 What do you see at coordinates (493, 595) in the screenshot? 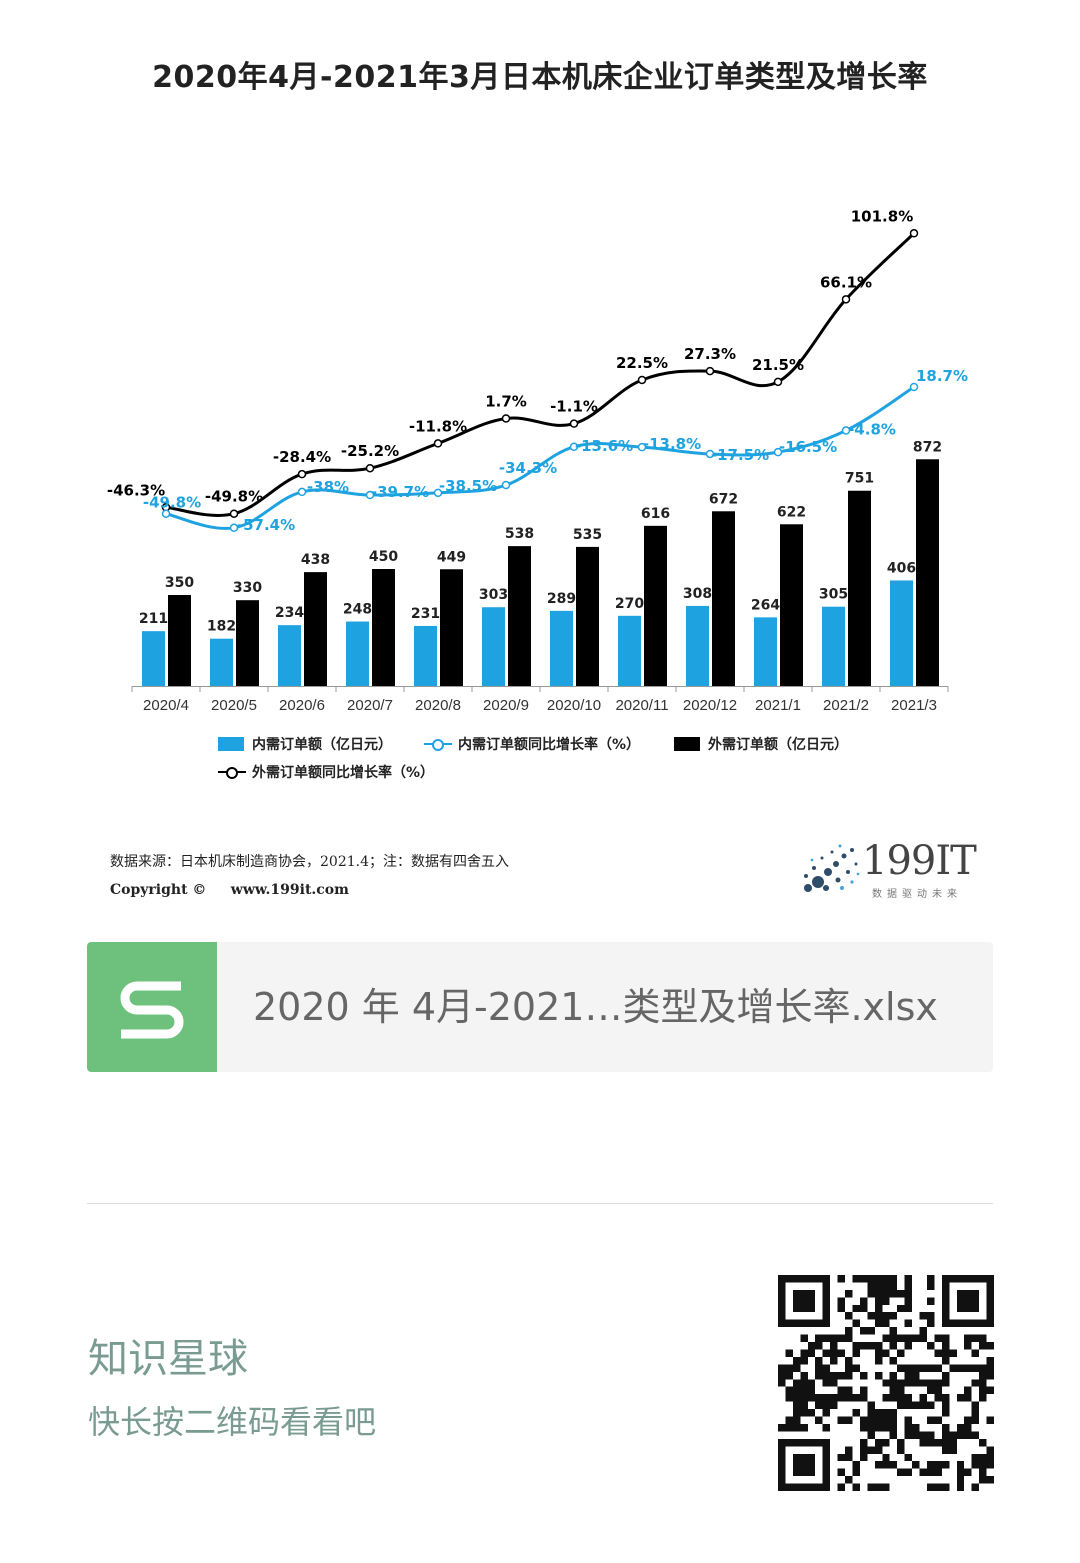
I see `data-label-domestic: 303` at bounding box center [493, 595].